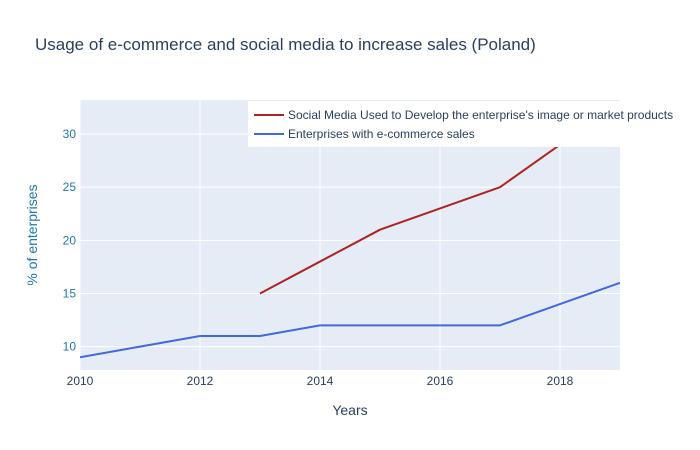  Describe the element at coordinates (70, 293) in the screenshot. I see `y-tick-label: 15` at that location.